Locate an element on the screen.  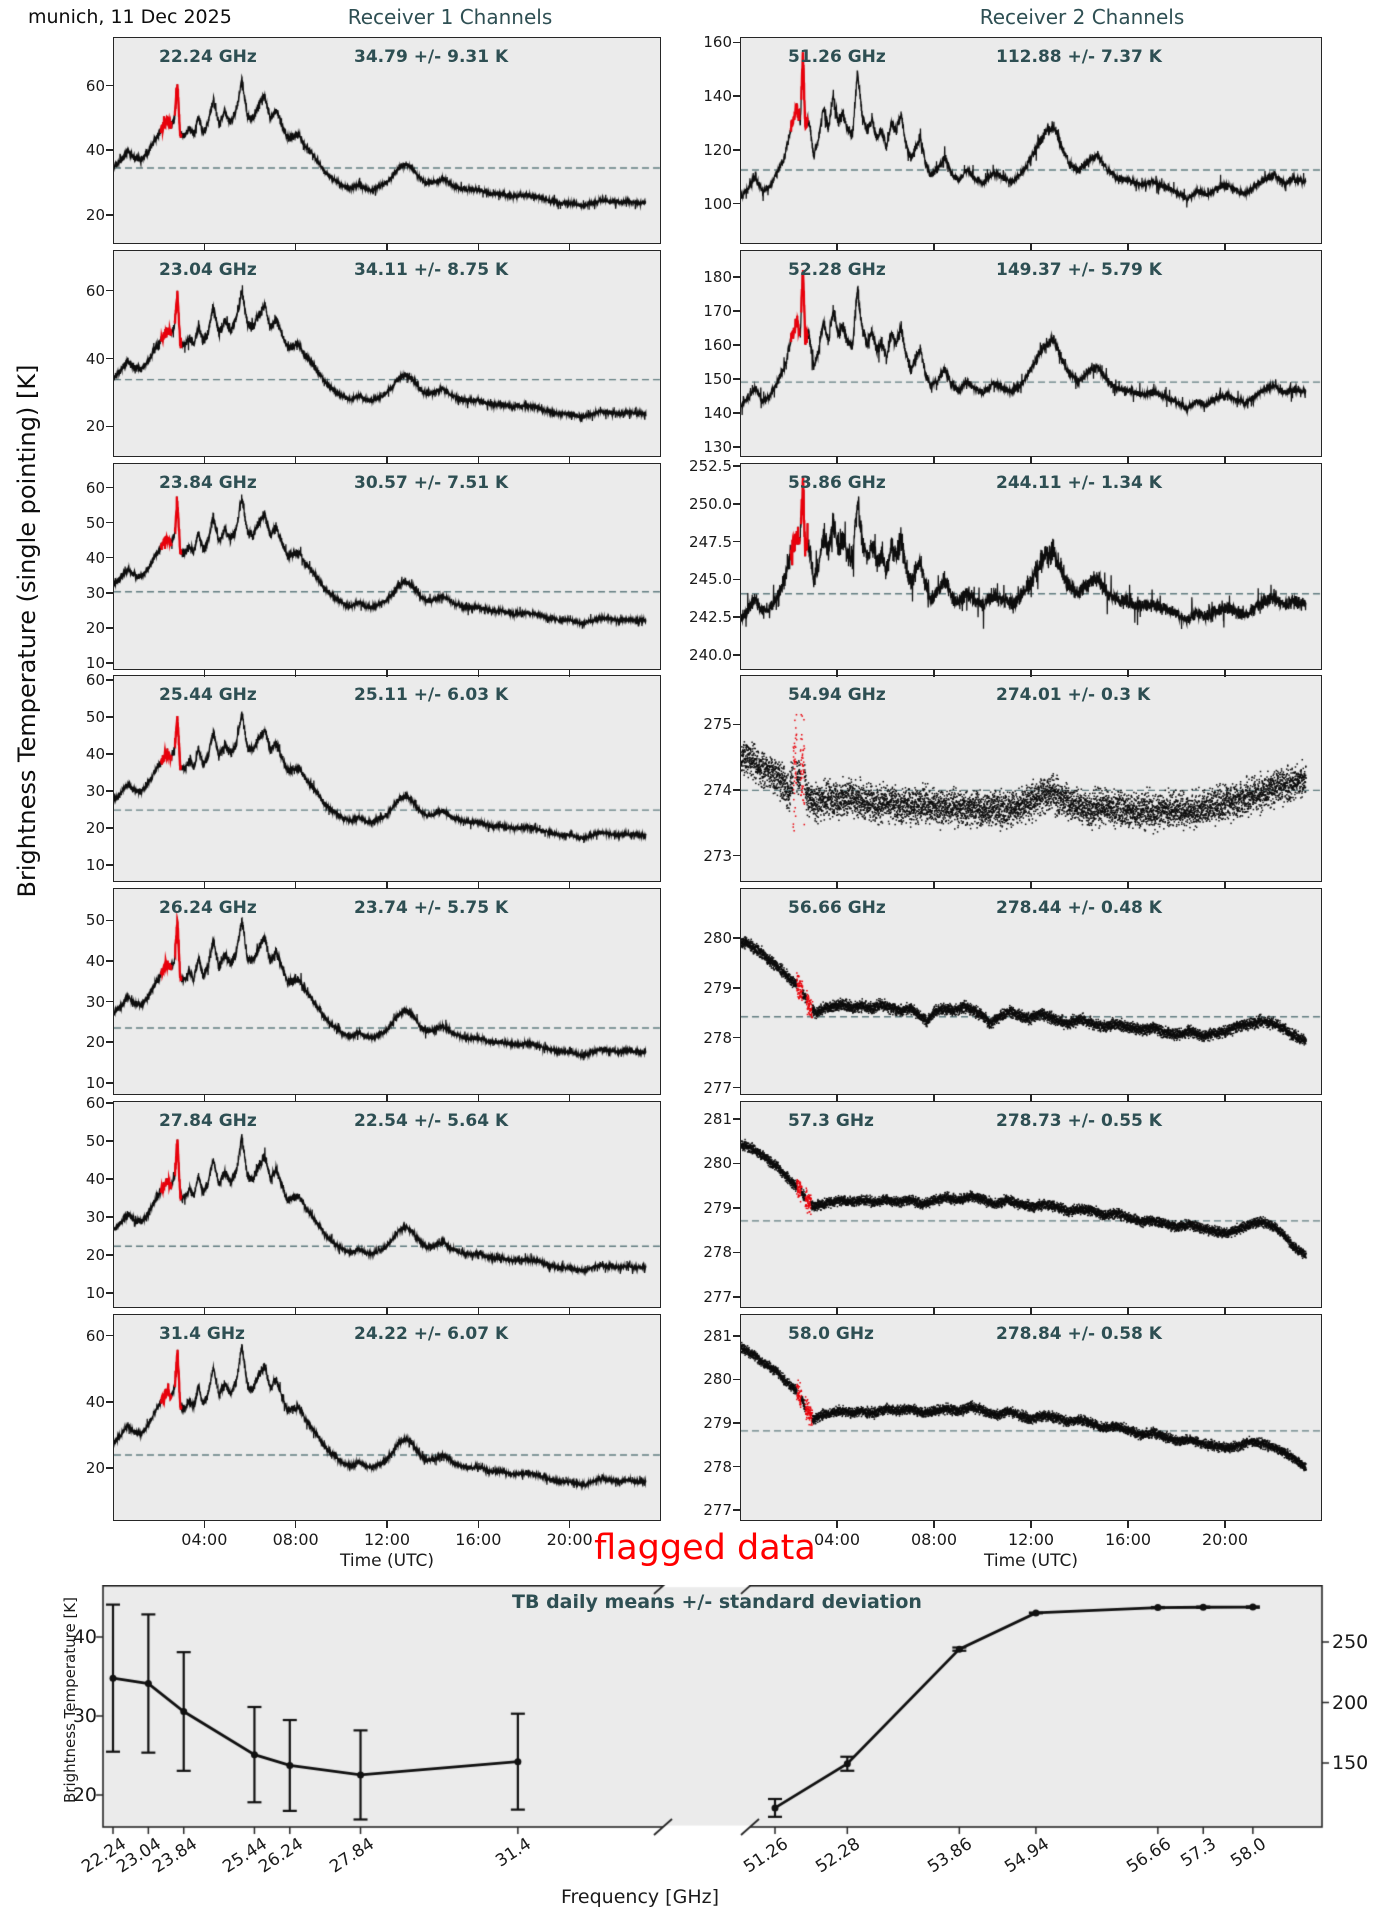
channel-mean-std-label: 278.73 +/- 0.55 K is located at coordinates (1079, 1121).